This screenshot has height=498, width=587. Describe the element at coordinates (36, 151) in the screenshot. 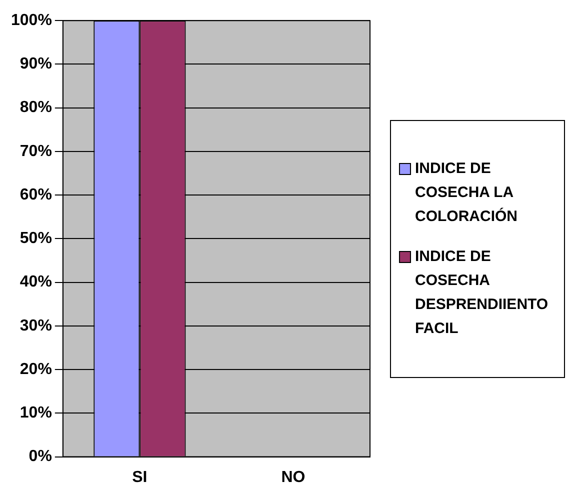

I see `y-tick-label: 70%` at that location.